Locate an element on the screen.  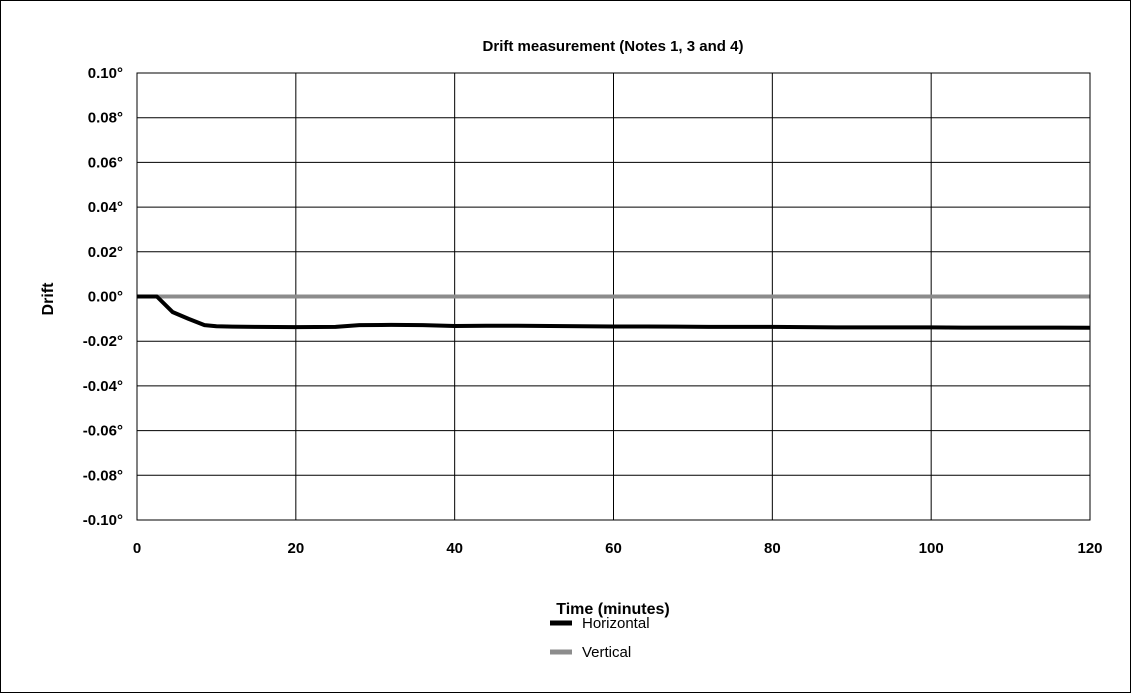
y-tick-label: 0.00° is located at coordinates (105, 297).